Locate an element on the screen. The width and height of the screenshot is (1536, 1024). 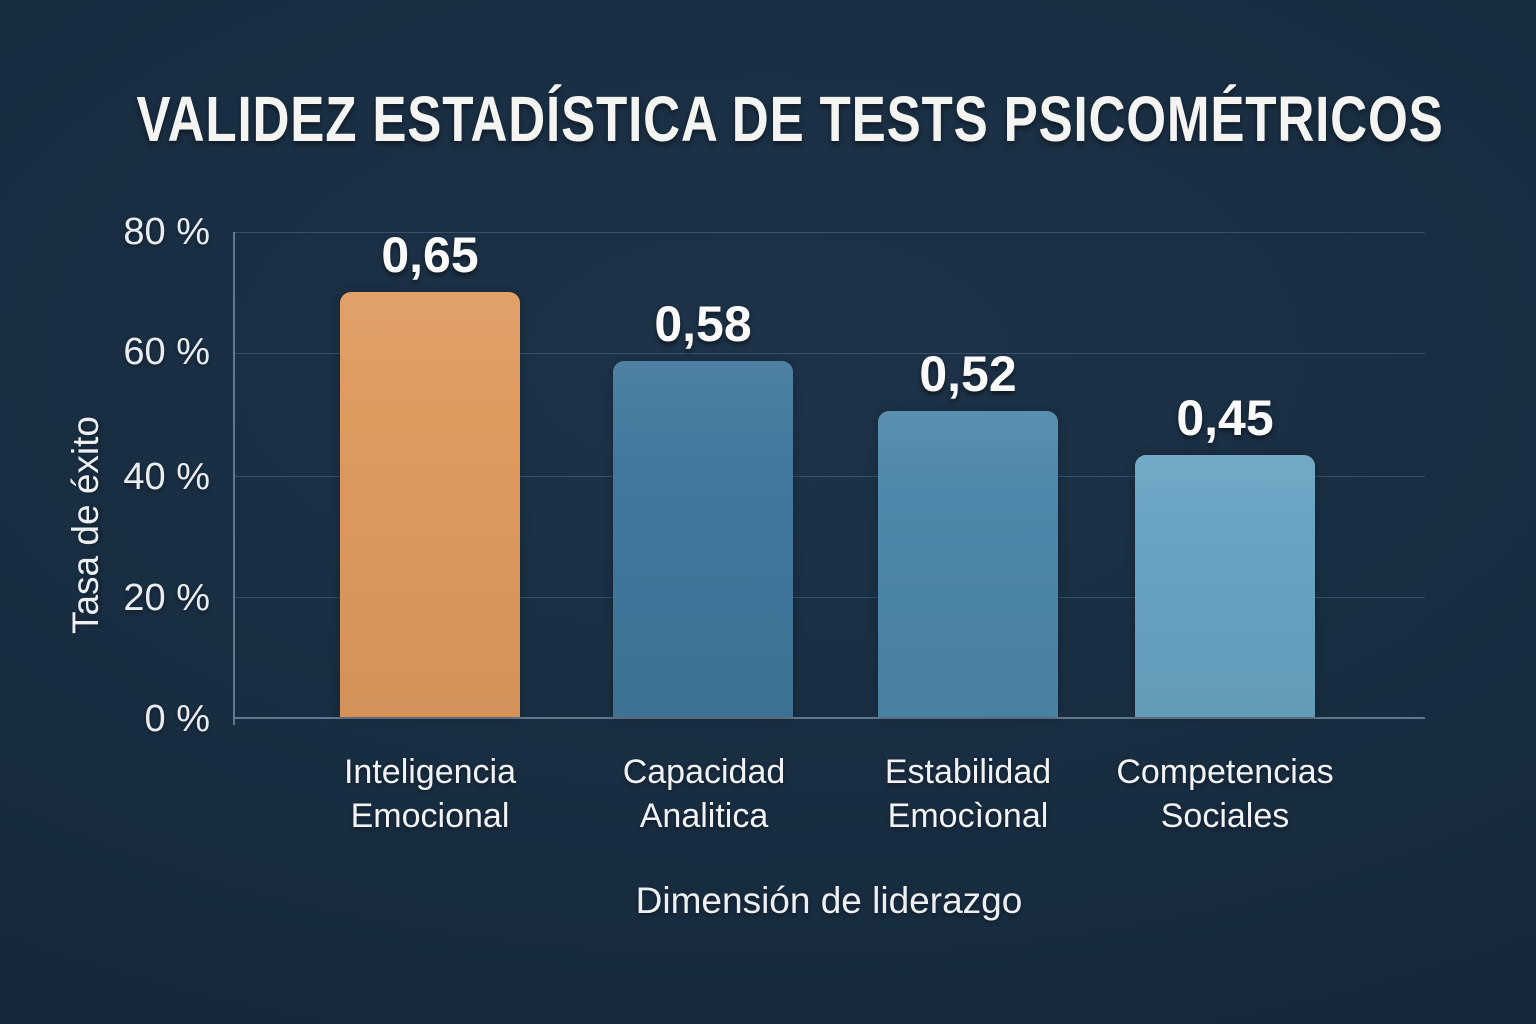
x-tick-capacidad-analitica: Capacidad Analitica is located at coordinates (704, 794).